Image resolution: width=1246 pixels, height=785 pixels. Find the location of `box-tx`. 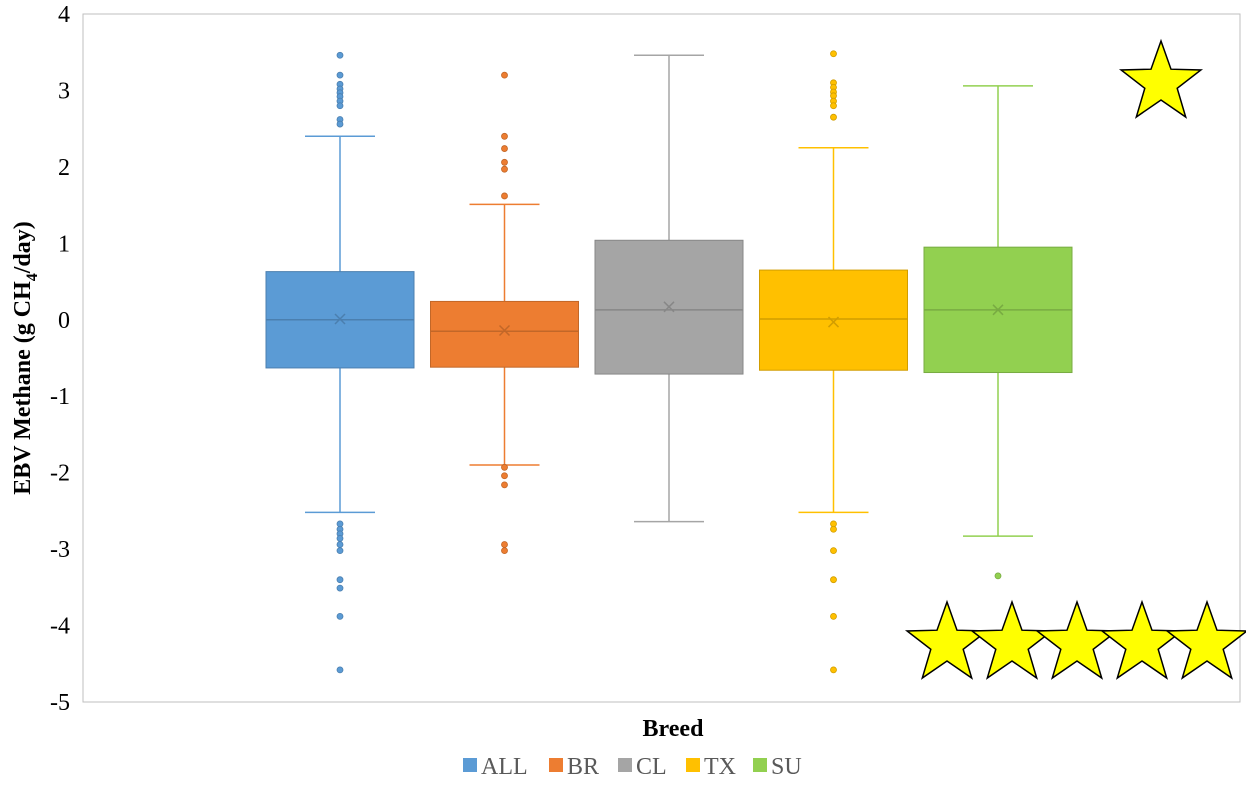

box-tx is located at coordinates (833, 362).